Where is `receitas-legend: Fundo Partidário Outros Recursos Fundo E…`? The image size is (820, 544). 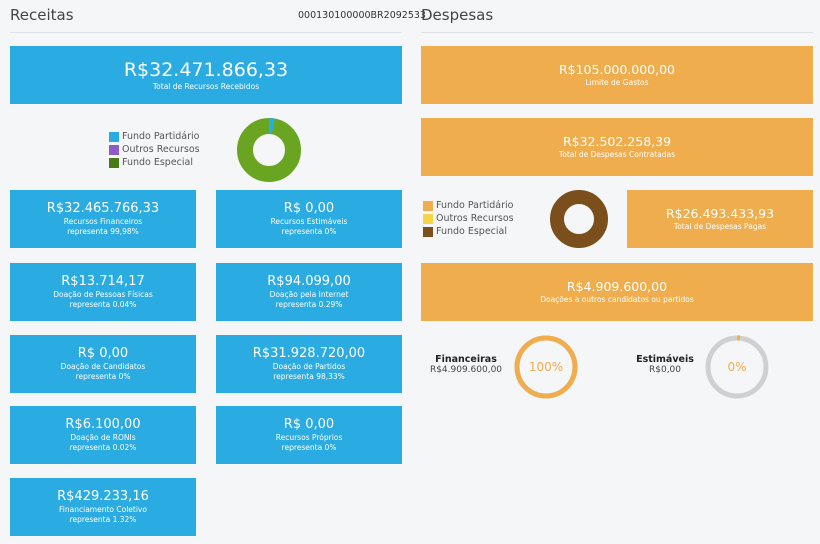
receitas-legend: Fundo Partidário Outros Recursos Fundo E… is located at coordinates (154, 149).